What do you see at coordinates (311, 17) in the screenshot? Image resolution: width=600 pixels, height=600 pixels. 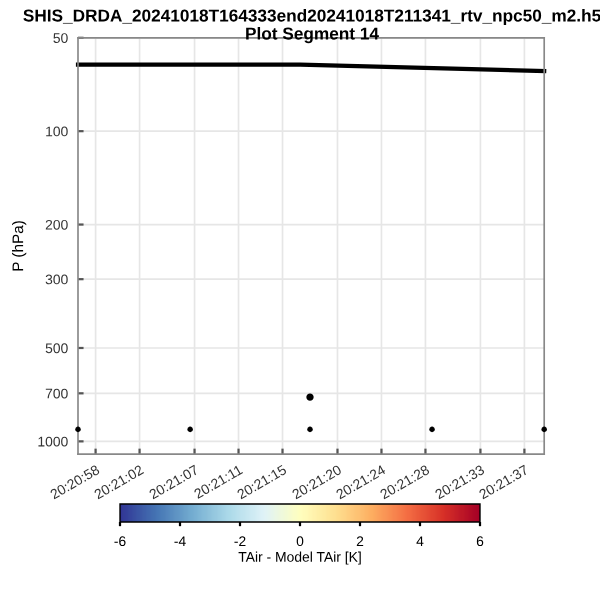 I see `chart-title: SHIS_DRDA_20241018T164333end20241018T211341_rtv_npc50_m2.h5` at bounding box center [311, 17].